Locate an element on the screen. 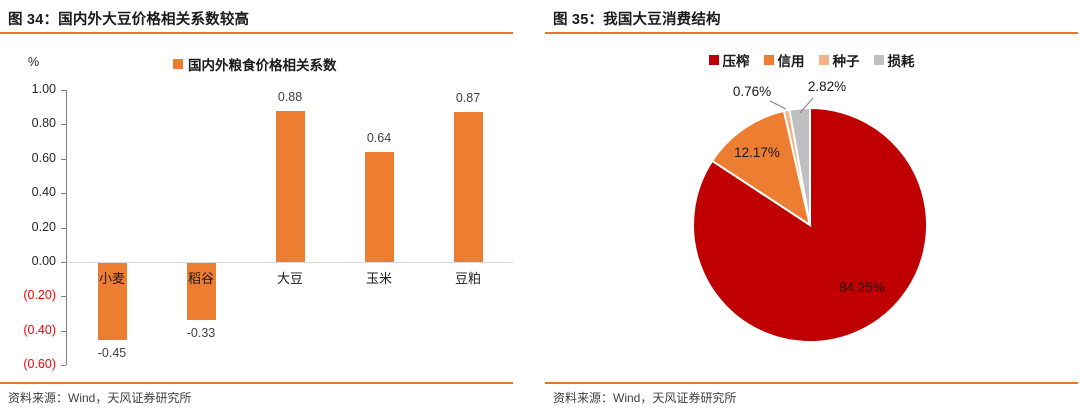  bar-value-label-0: -0.45 is located at coordinates (112, 353).